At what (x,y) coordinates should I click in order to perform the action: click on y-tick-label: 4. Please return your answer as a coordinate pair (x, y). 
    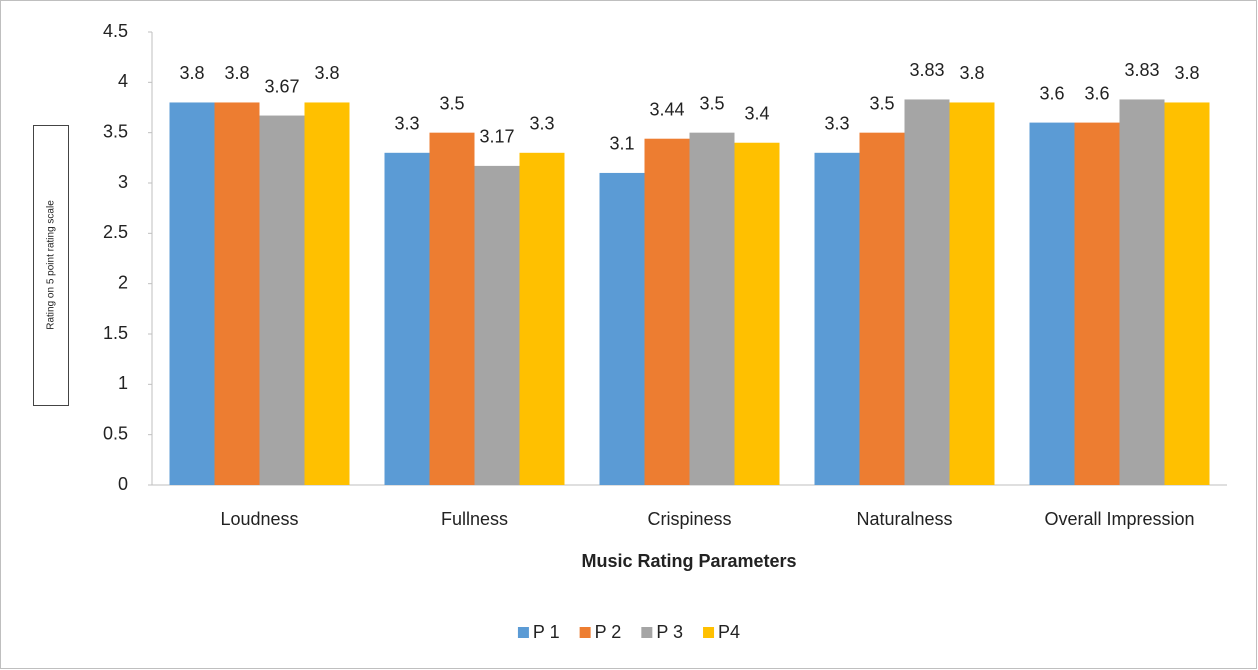
    Looking at the image, I should click on (123, 81).